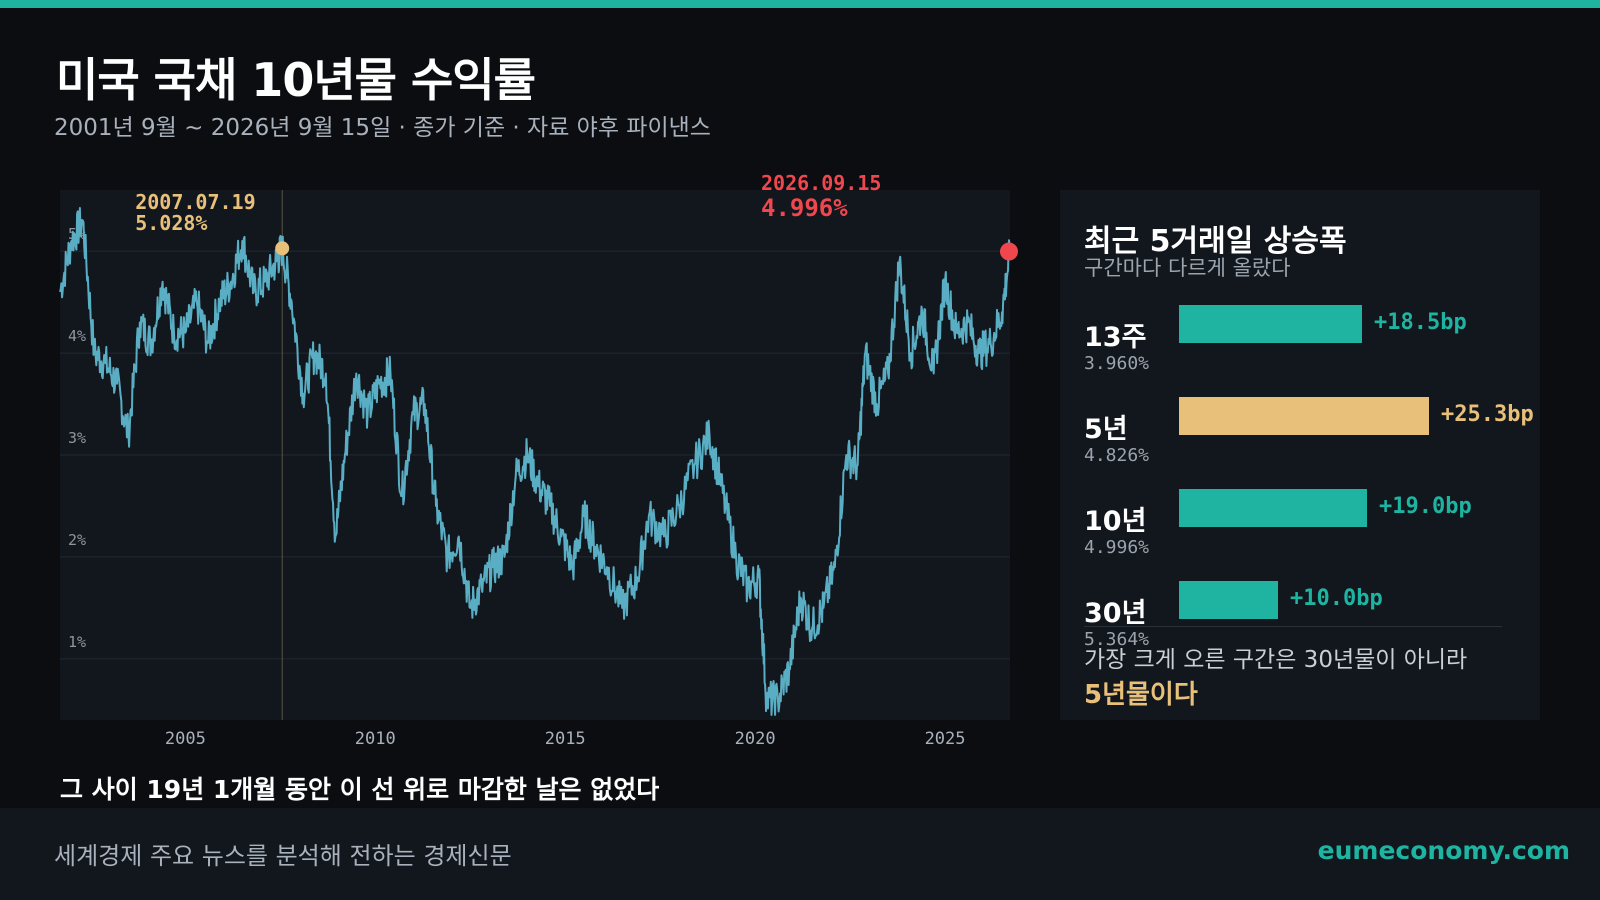  Describe the element at coordinates (1425, 506) in the screenshot. I see `bp-bar-value: +19.0bp` at that location.